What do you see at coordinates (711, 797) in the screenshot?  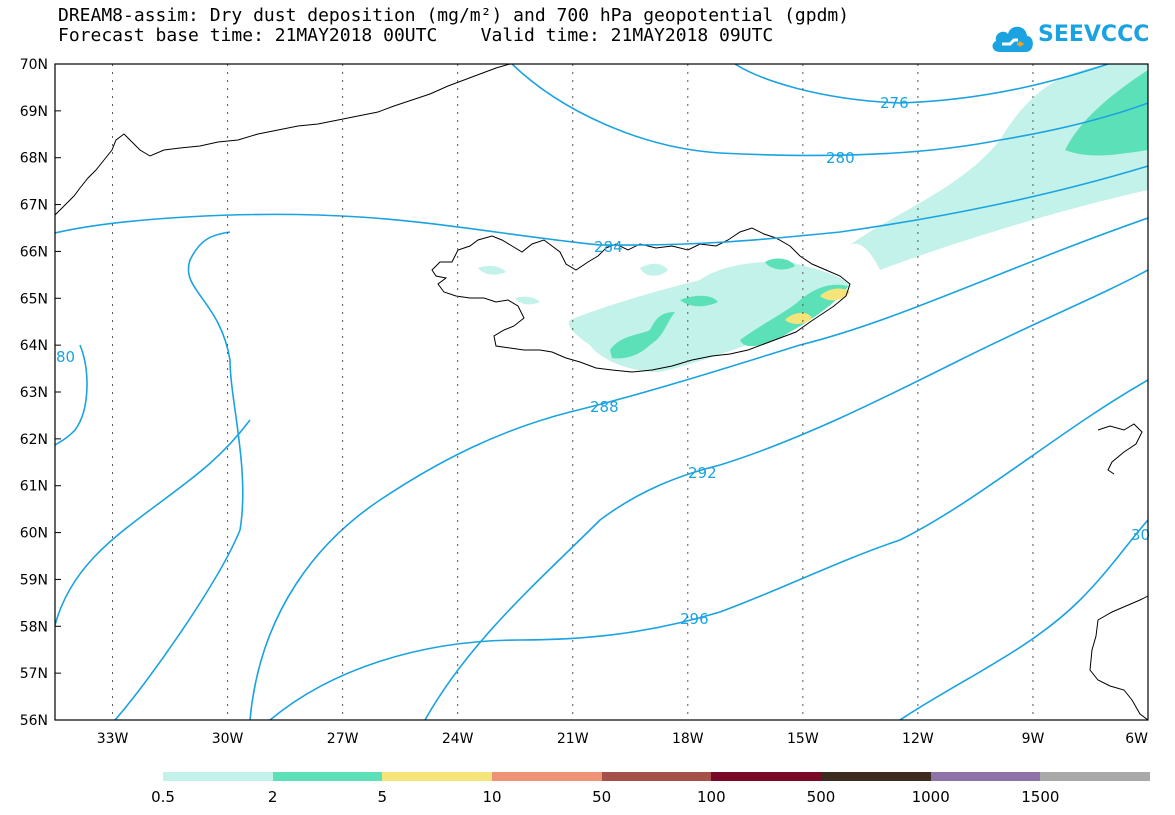 I see `colorbar-label: 100` at bounding box center [711, 797].